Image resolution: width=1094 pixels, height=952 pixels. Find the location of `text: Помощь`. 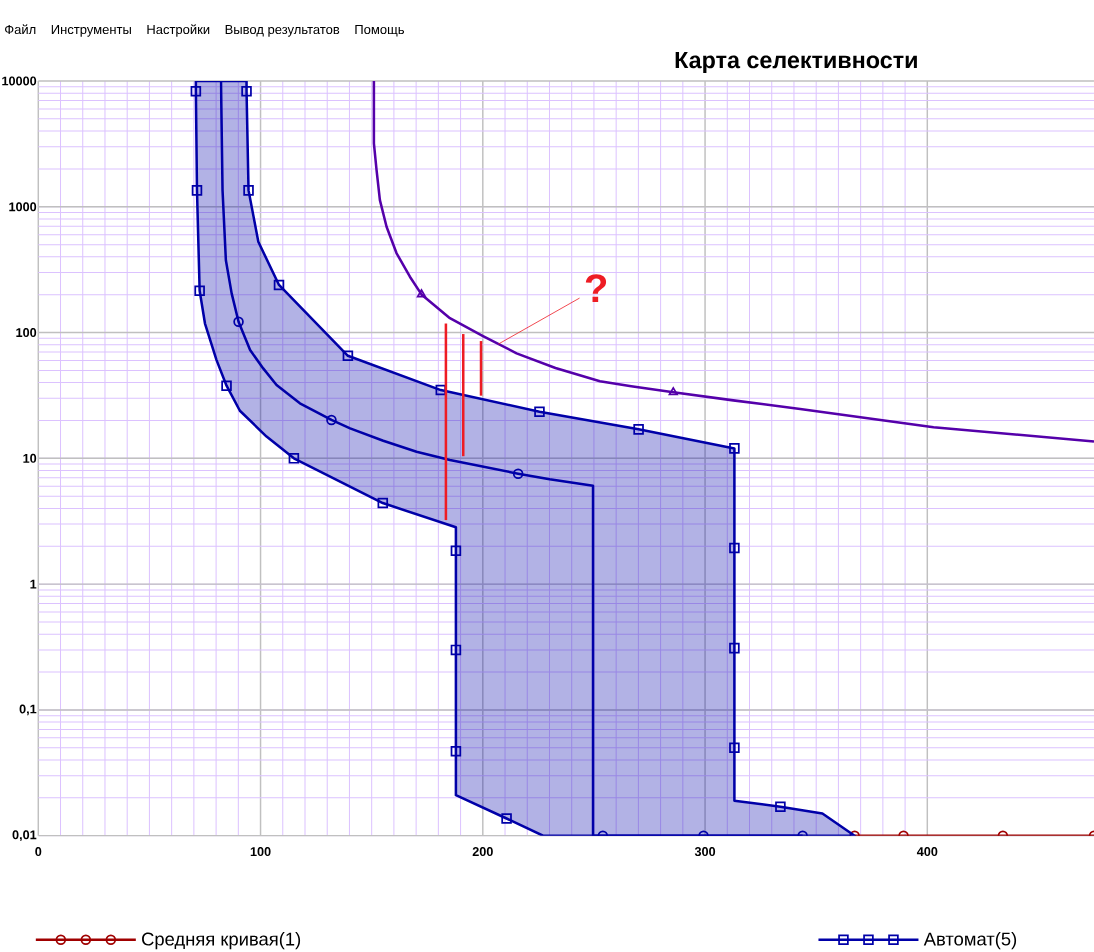

text: Помощь is located at coordinates (380, 31).